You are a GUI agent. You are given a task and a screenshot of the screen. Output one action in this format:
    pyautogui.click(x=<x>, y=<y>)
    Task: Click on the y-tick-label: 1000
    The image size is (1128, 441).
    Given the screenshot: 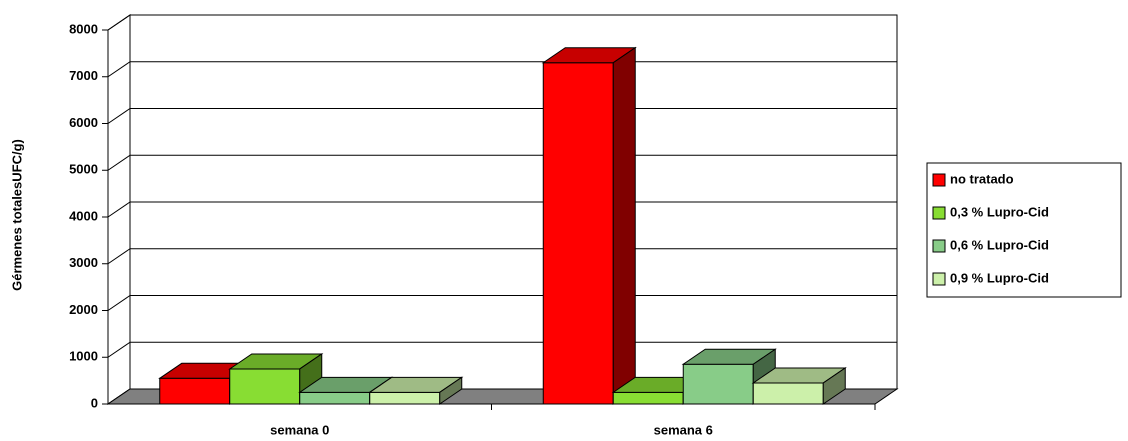 What is the action you would take?
    pyautogui.click(x=83, y=356)
    